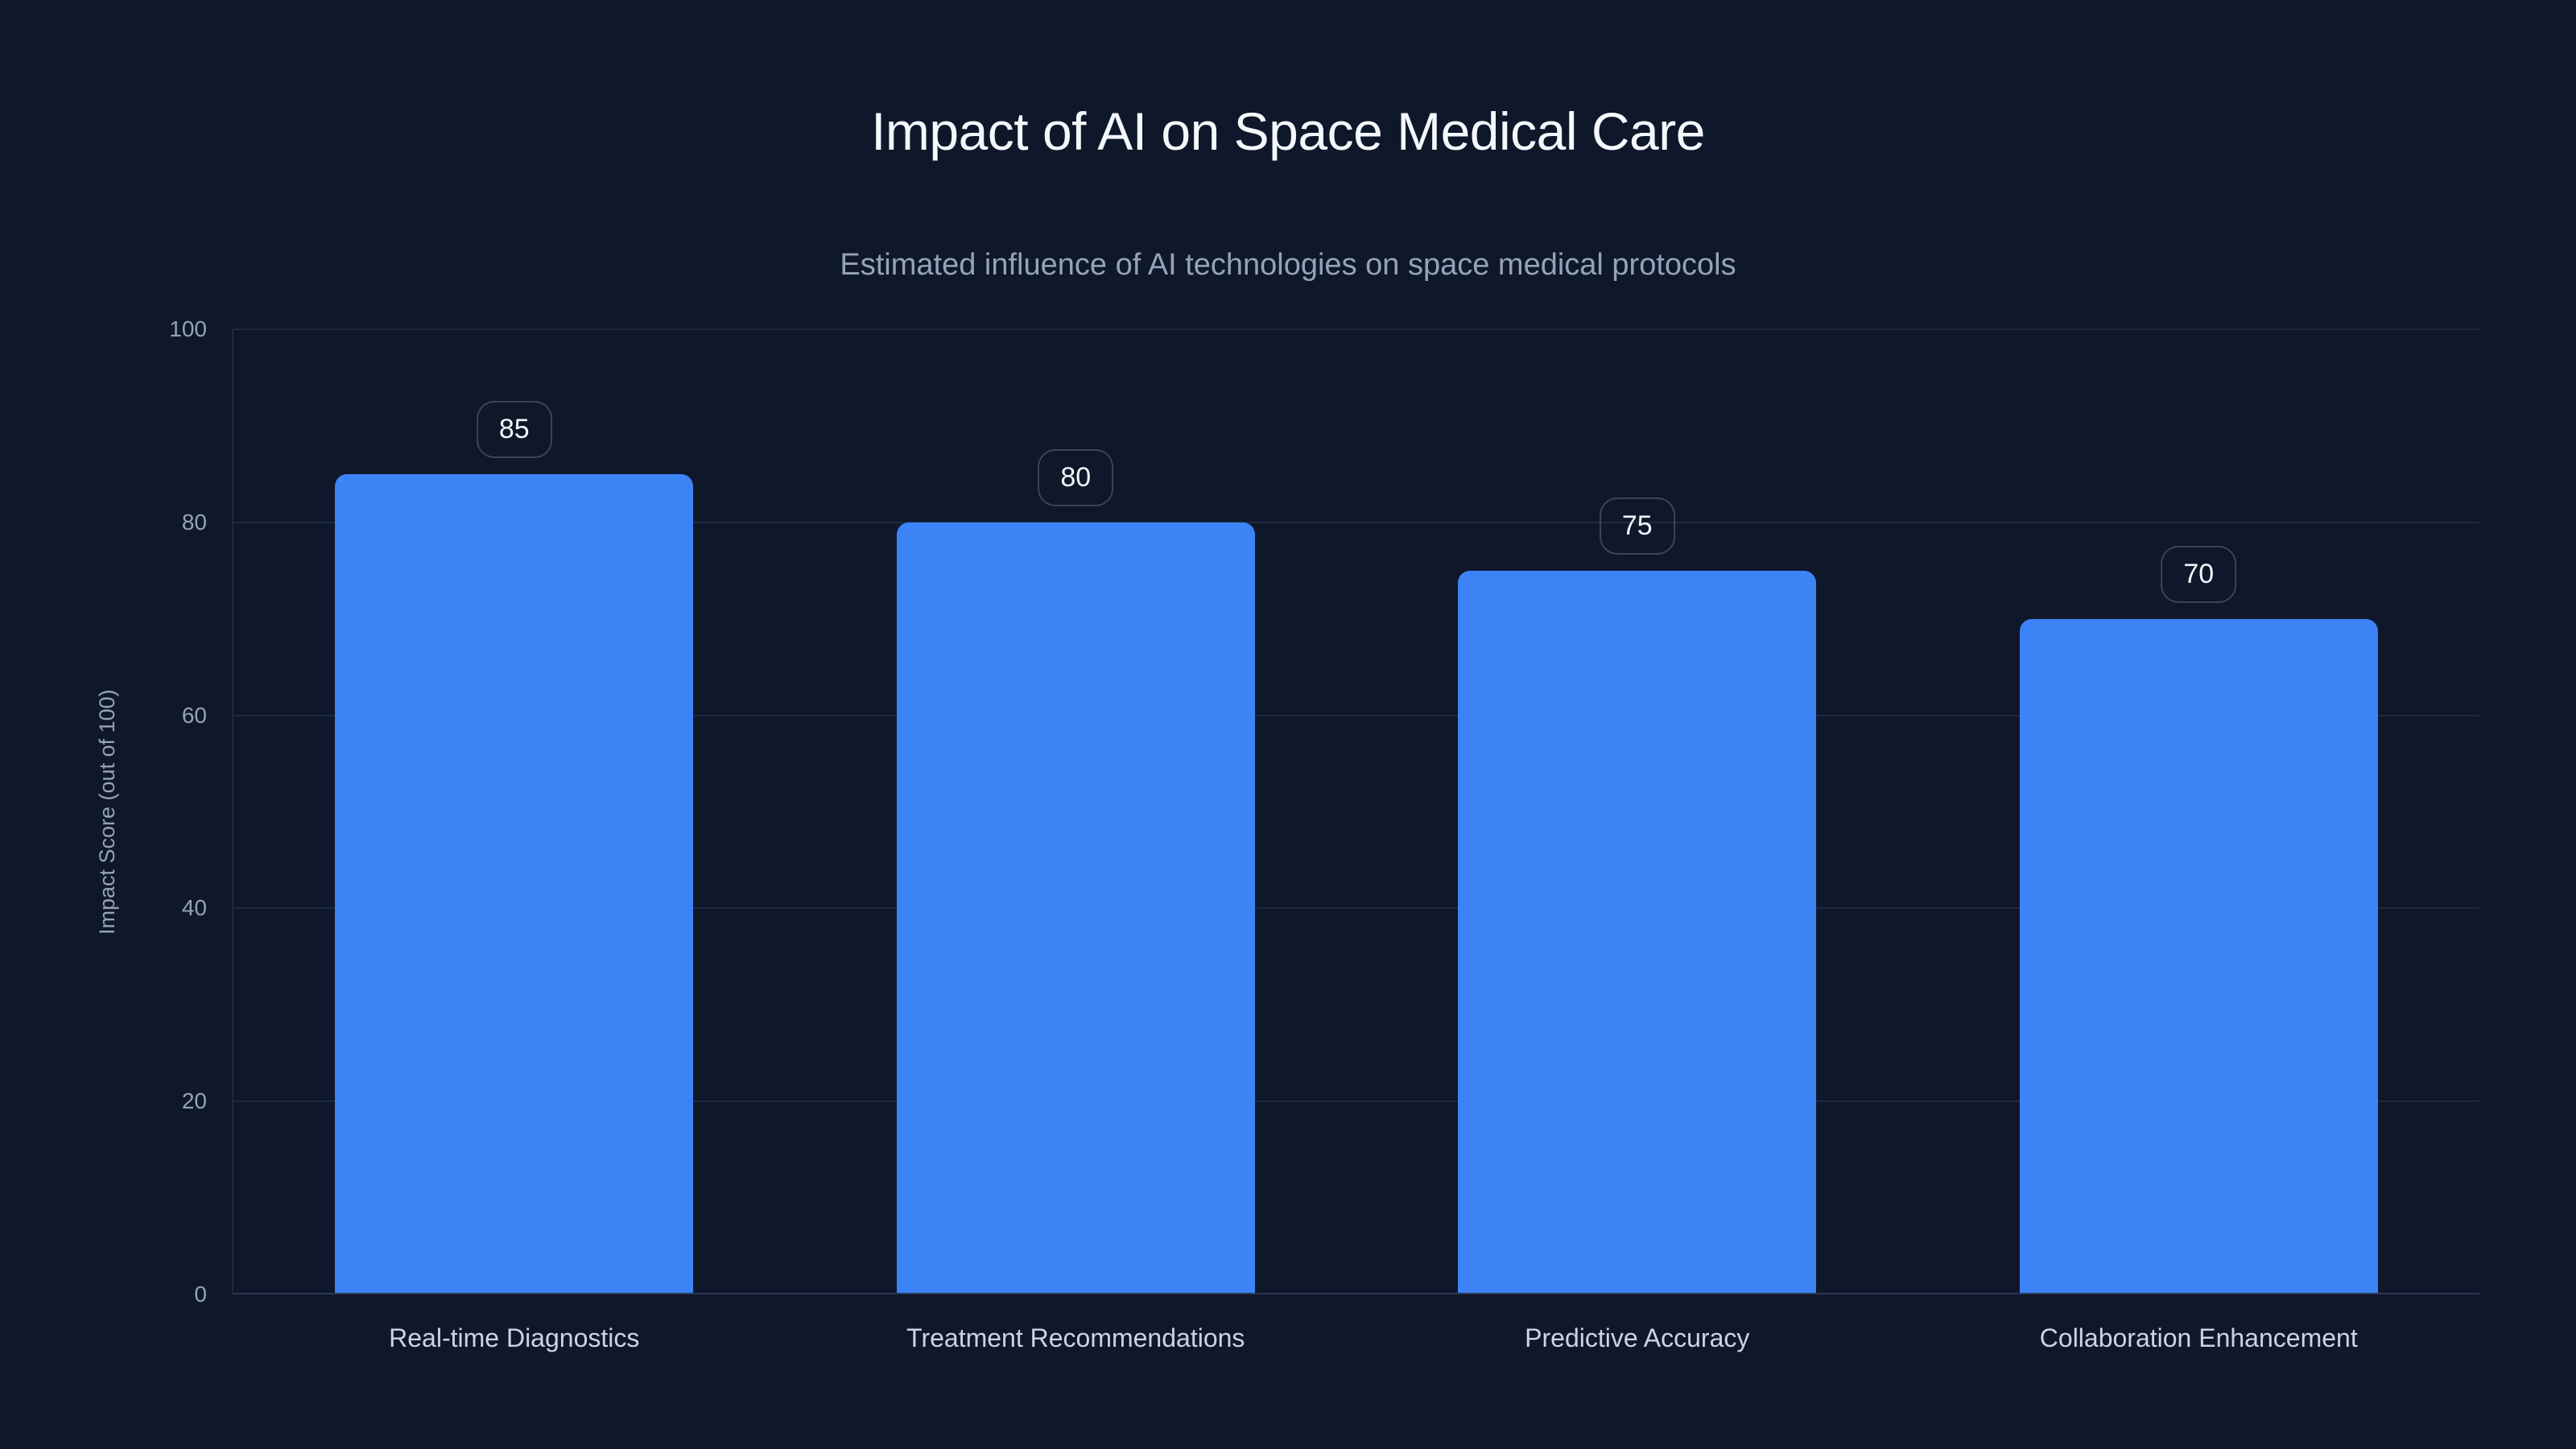 The width and height of the screenshot is (2576, 1449). I want to click on x-axis-label-predictive-accuracy: Predictive Accuracy, so click(1637, 1337).